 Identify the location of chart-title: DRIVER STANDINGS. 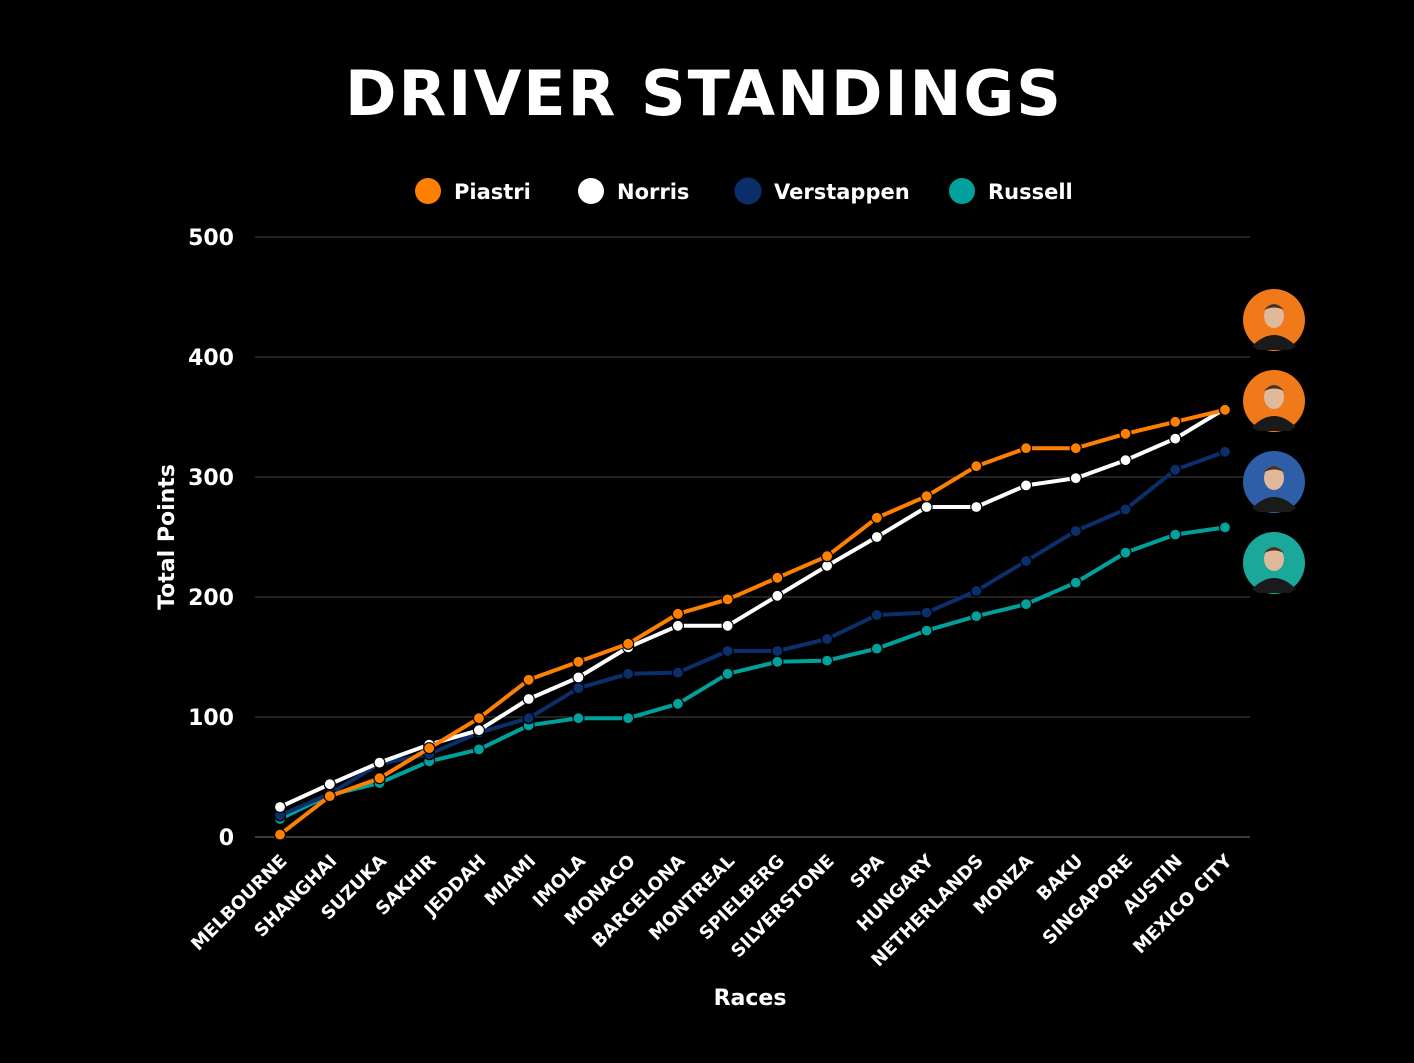
(704, 93).